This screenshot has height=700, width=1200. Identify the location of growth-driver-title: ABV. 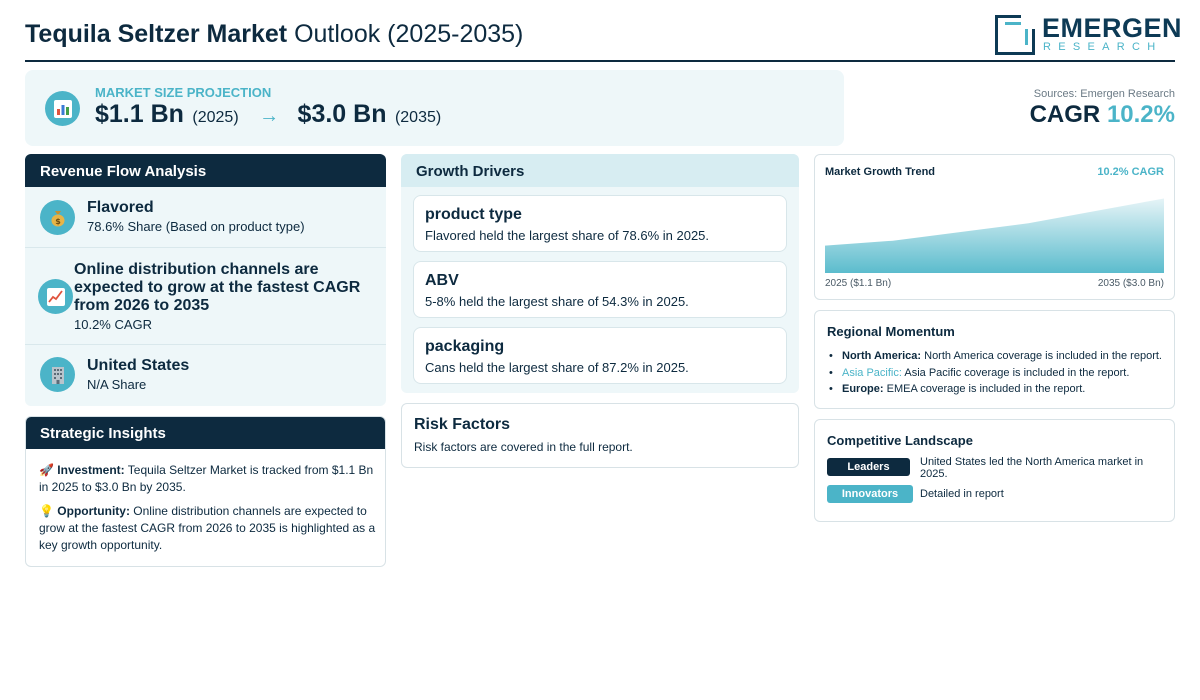
(442, 280).